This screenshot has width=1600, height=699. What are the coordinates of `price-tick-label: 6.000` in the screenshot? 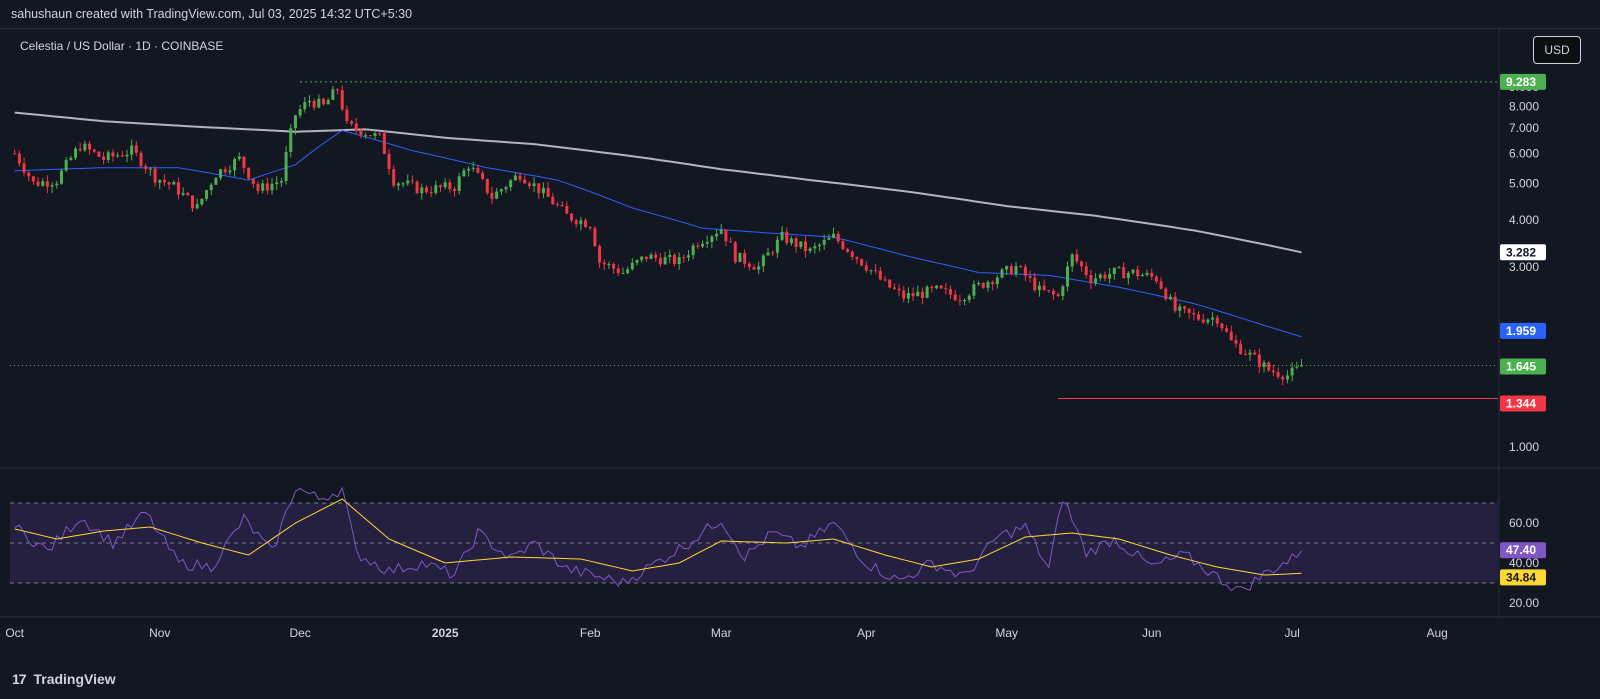 It's located at (1524, 153).